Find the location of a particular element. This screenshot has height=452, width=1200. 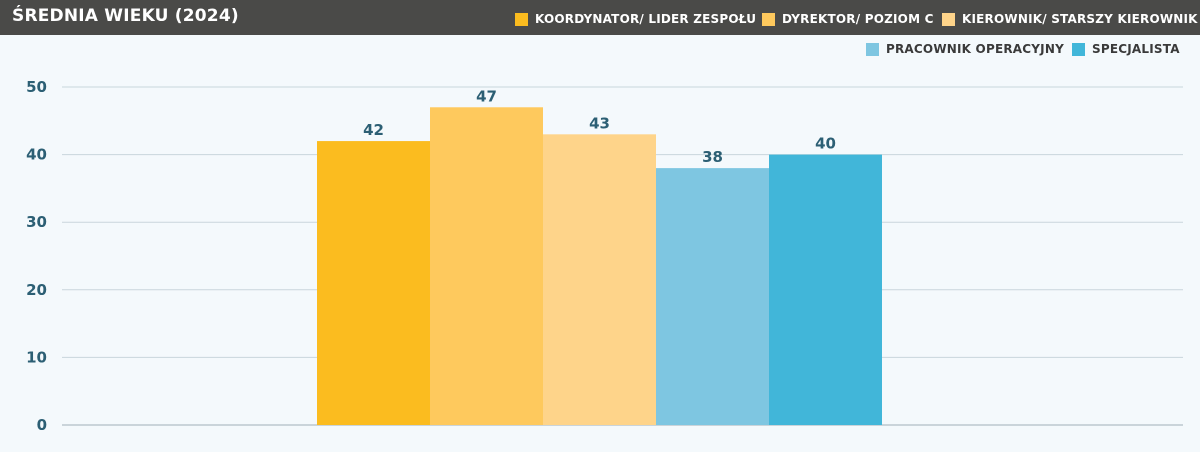

data-label-pracownik: 38 is located at coordinates (712, 157).